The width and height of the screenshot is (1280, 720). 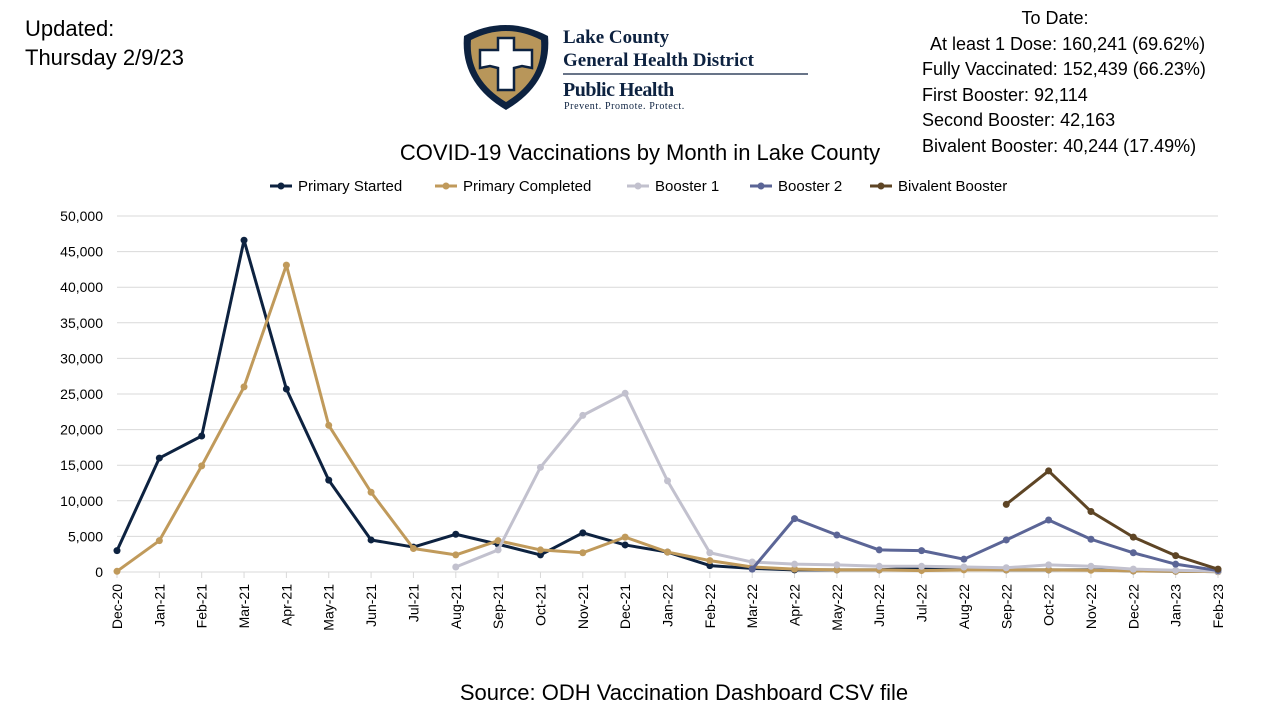 I want to click on x-tick-label: Apr-21, so click(x=286, y=605).